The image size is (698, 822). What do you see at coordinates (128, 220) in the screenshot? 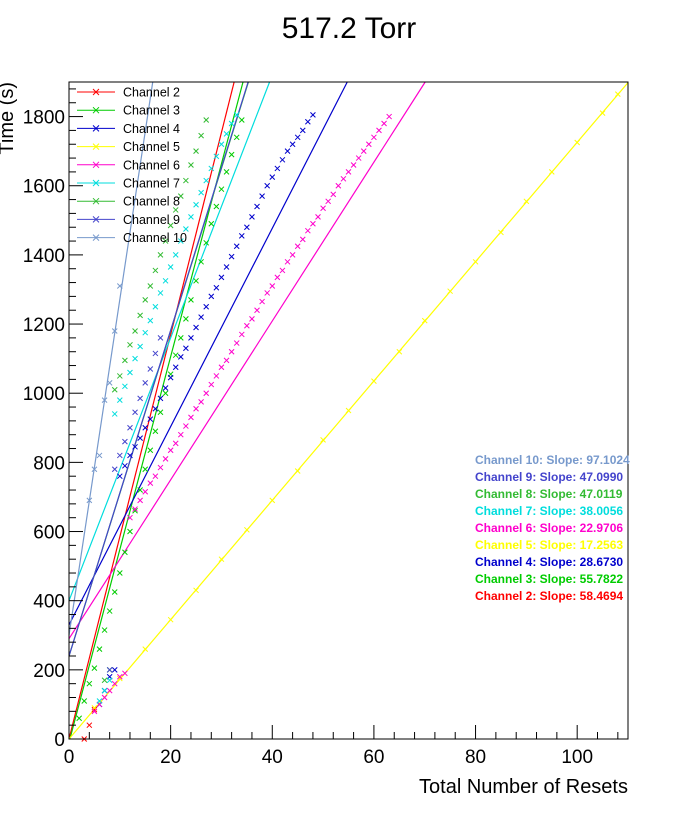
I see `legend-item: Channel 9` at bounding box center [128, 220].